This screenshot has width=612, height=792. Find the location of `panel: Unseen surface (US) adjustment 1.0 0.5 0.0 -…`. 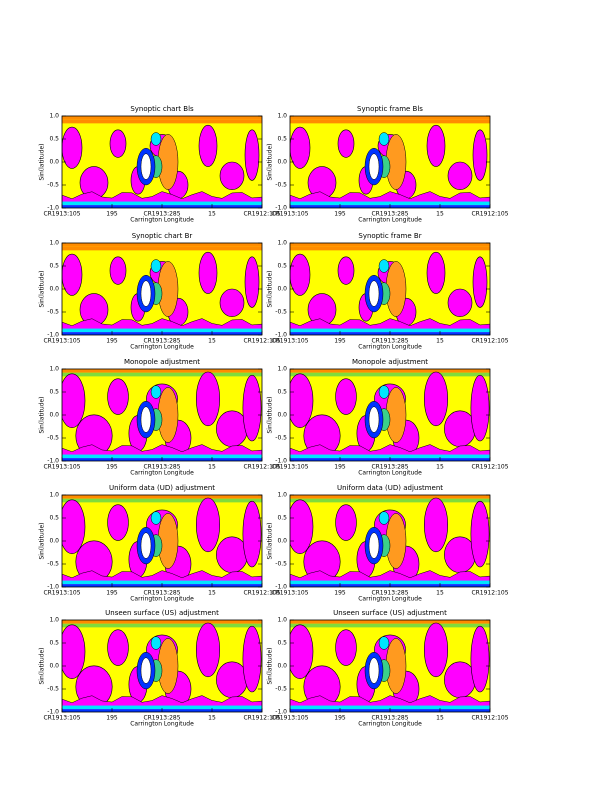

panel: Unseen surface (US) adjustment 1.0 0.5 0.0 -… is located at coordinates (388, 668).